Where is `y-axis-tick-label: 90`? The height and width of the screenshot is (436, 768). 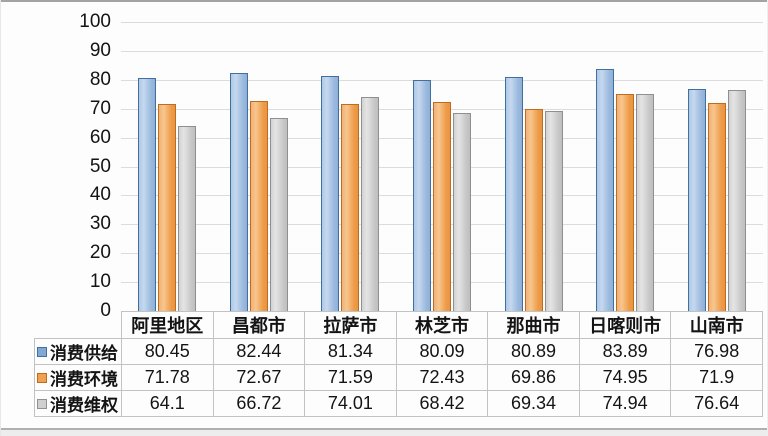
y-axis-tick-label: 90 is located at coordinates (100, 50).